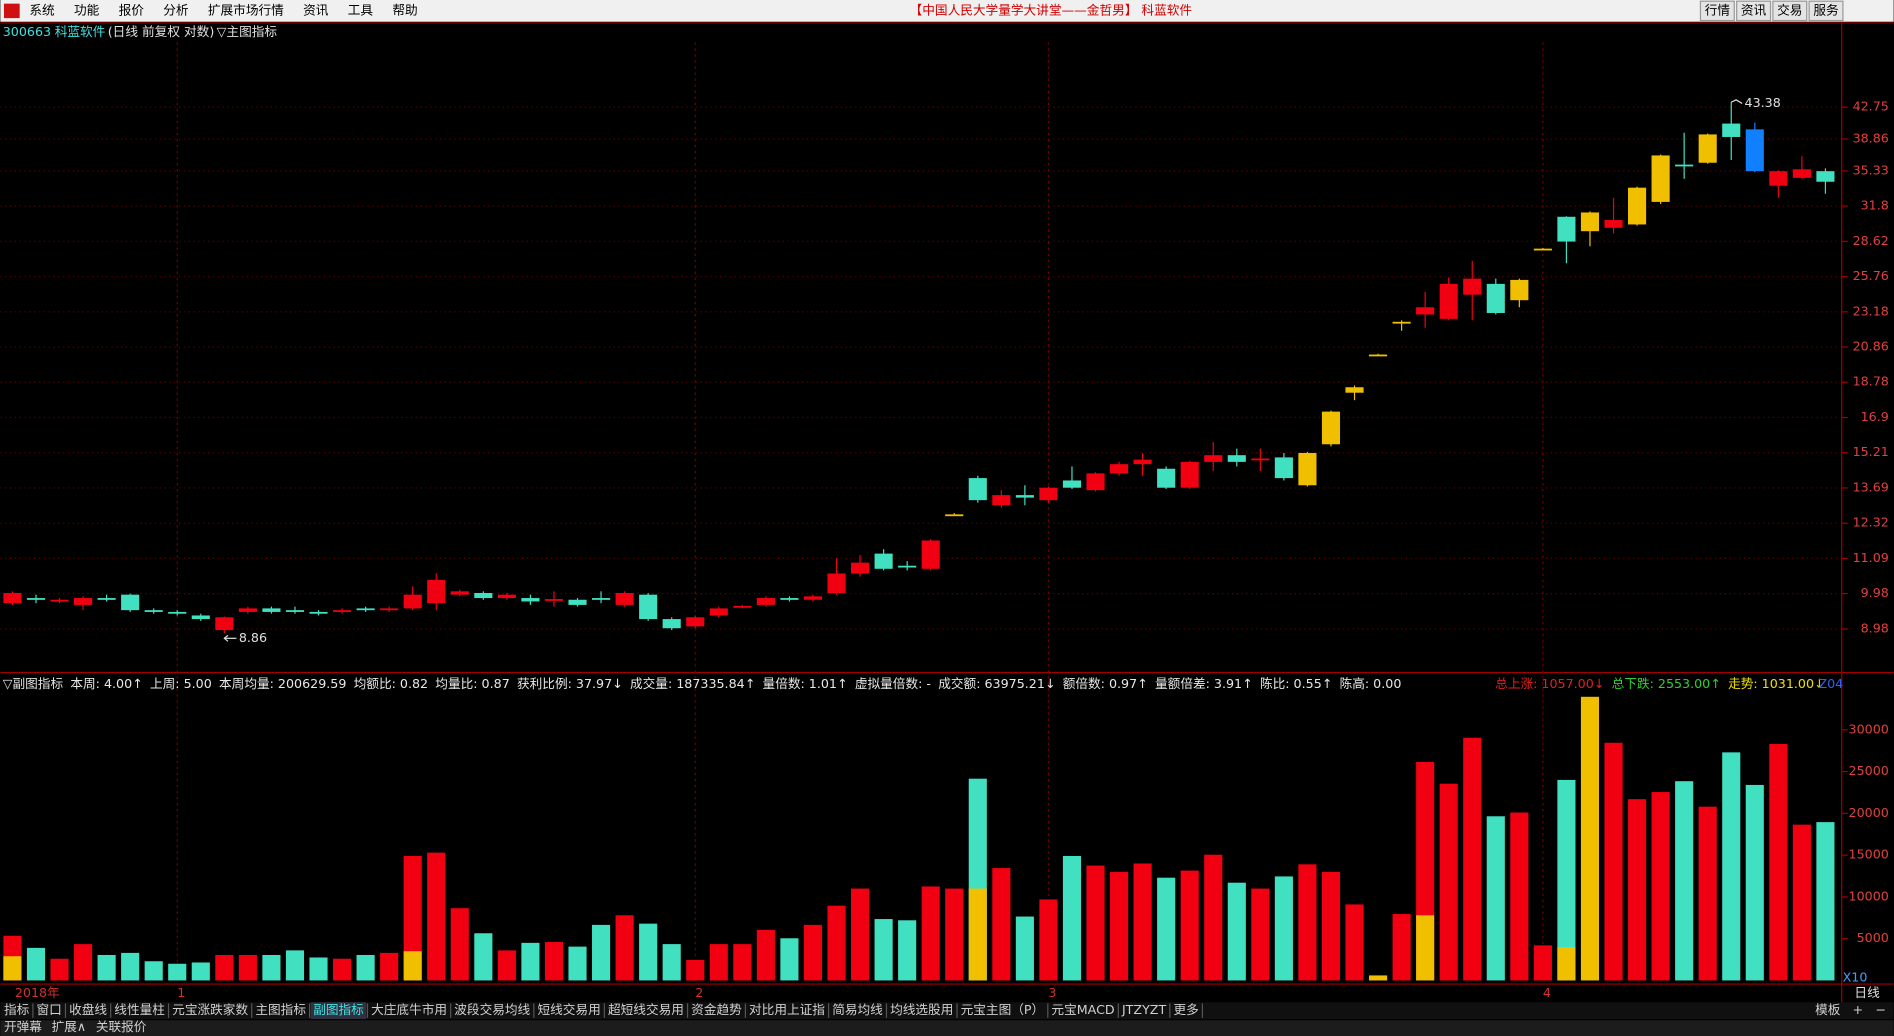 This screenshot has height=1036, width=1894. What do you see at coordinates (27, 31) in the screenshot?
I see `chart-header-code: 300663` at bounding box center [27, 31].